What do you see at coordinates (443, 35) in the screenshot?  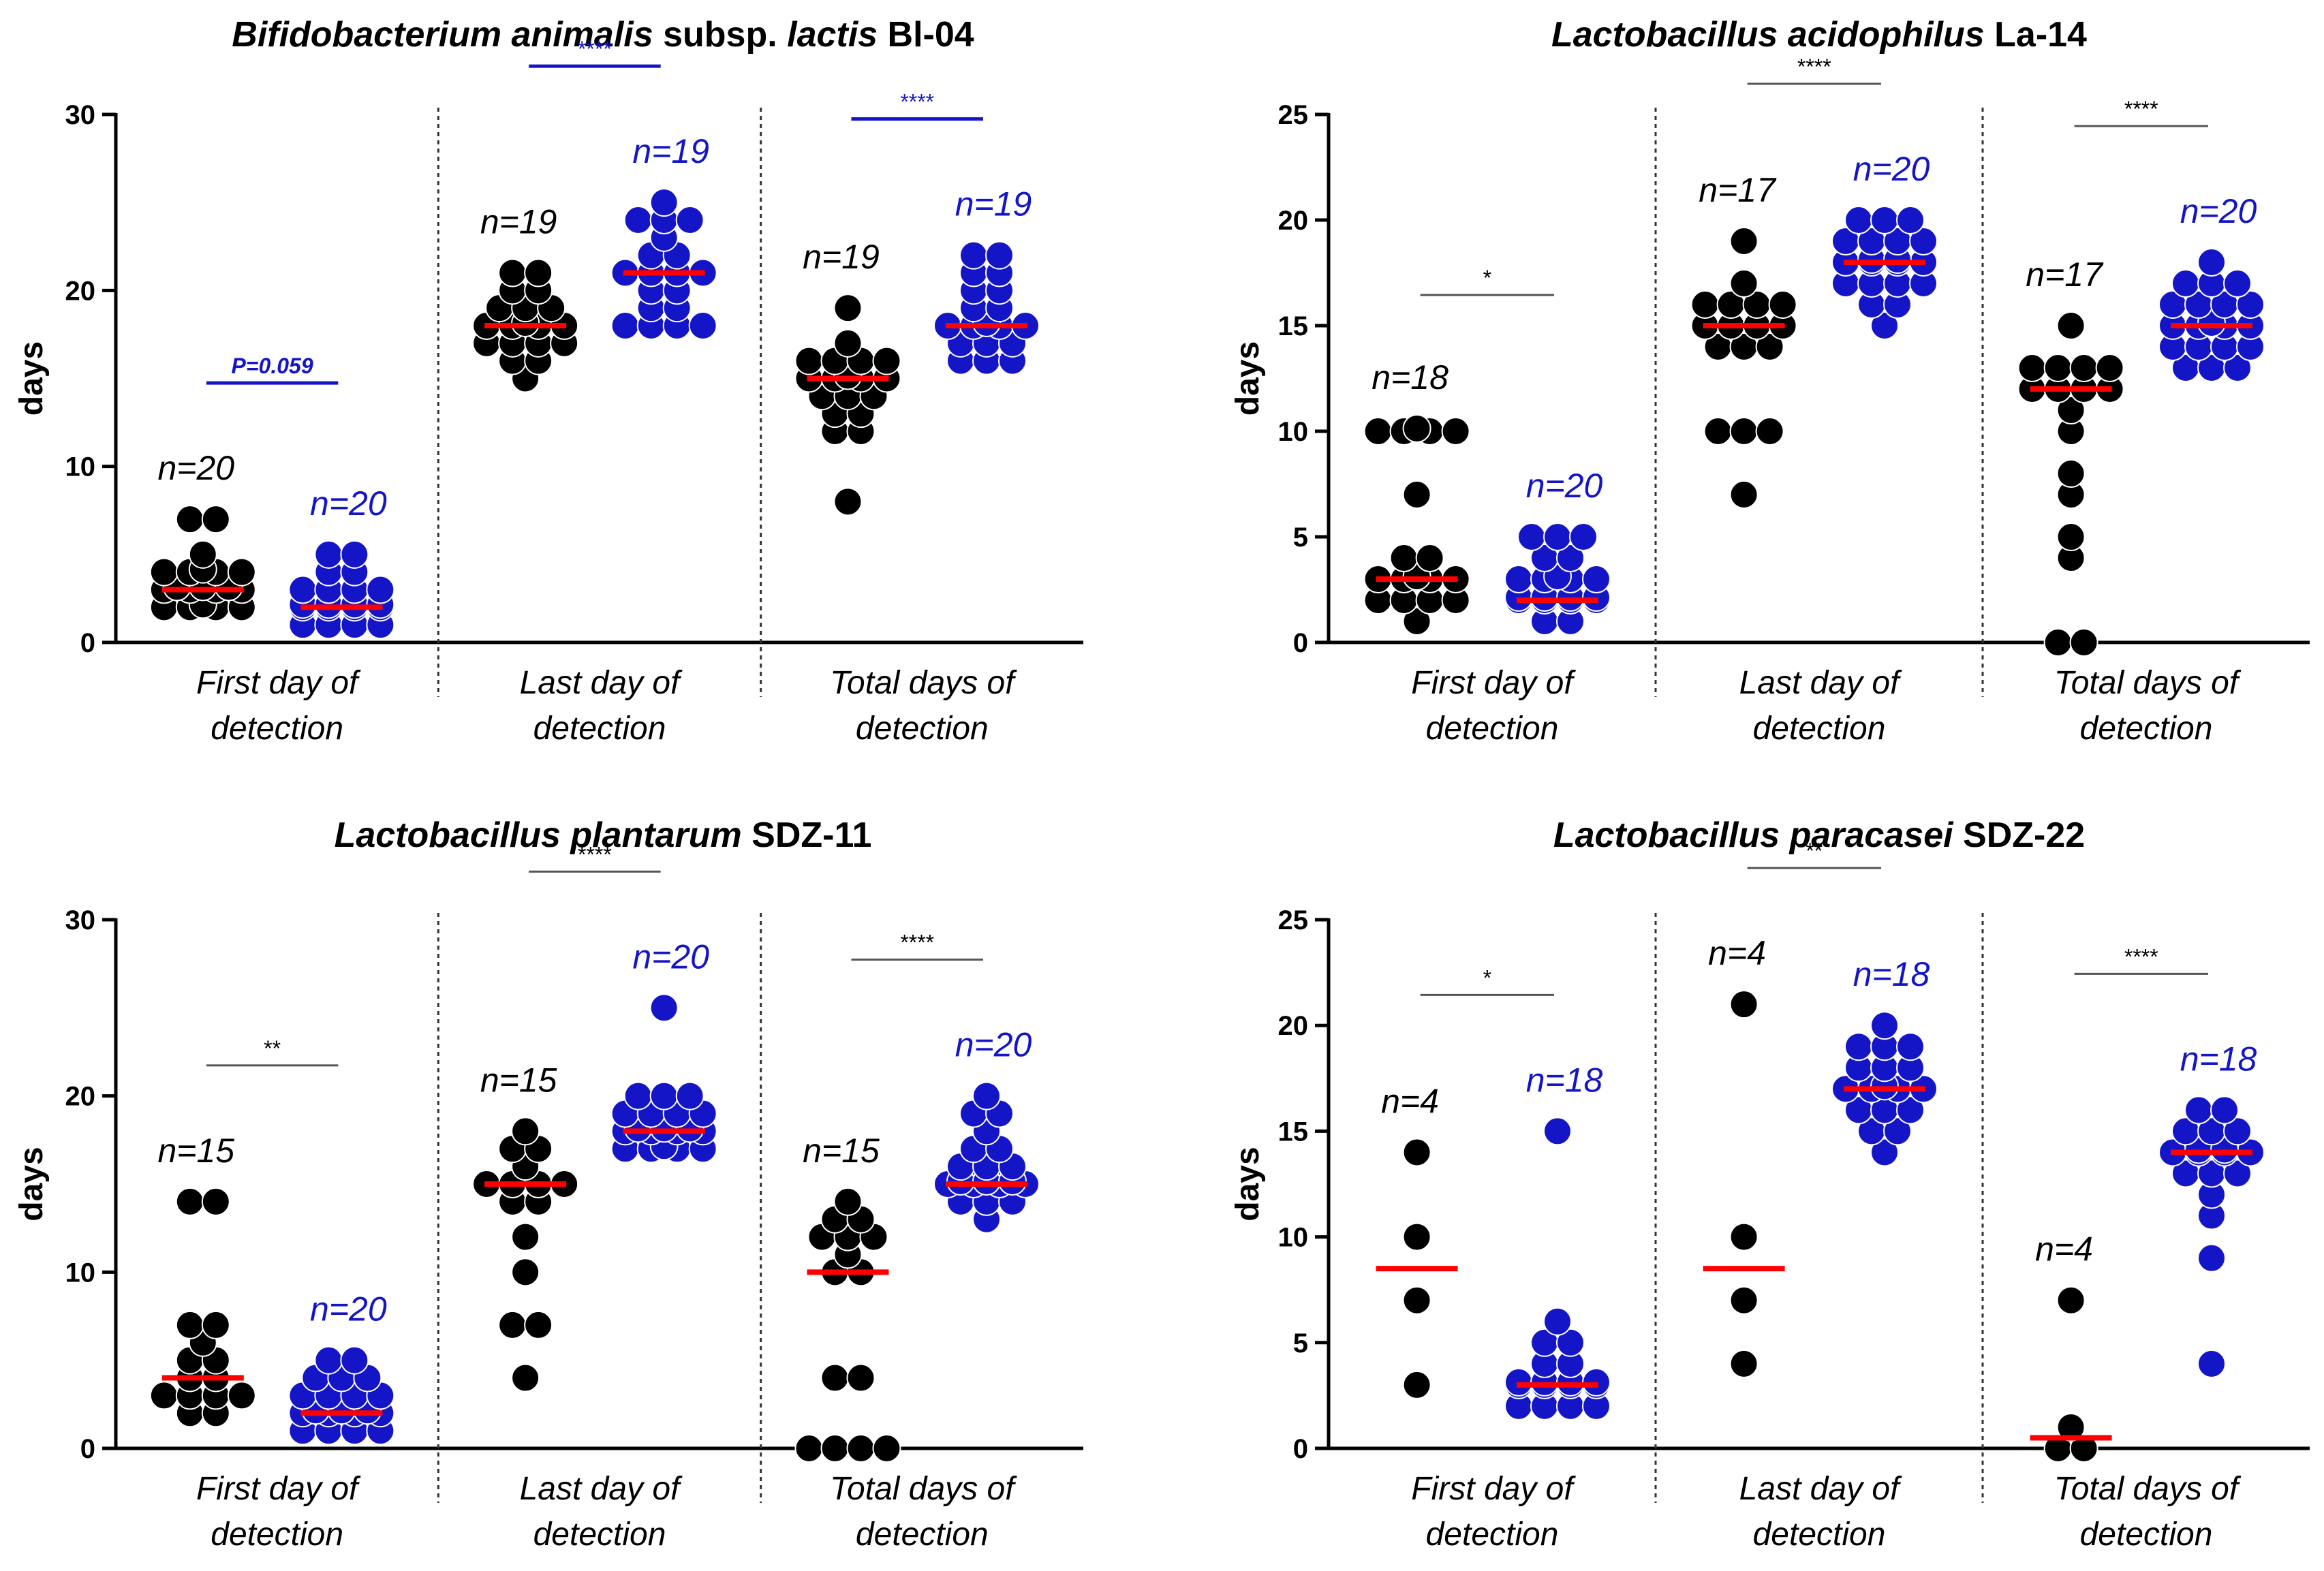 I see `title-part-italic1: Bifidobacterium animalis` at bounding box center [443, 35].